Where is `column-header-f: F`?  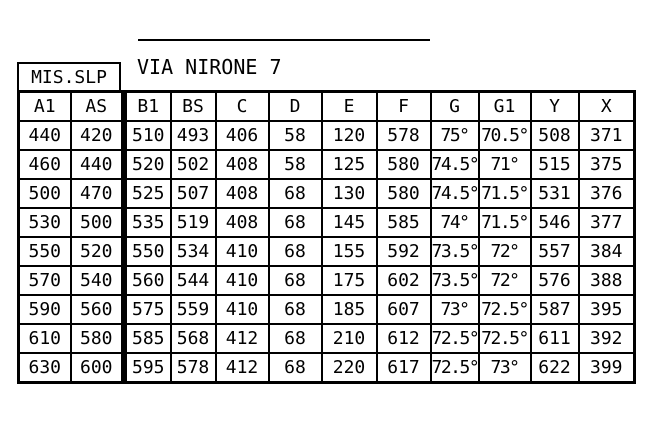
column-header-f: F is located at coordinates (403, 106).